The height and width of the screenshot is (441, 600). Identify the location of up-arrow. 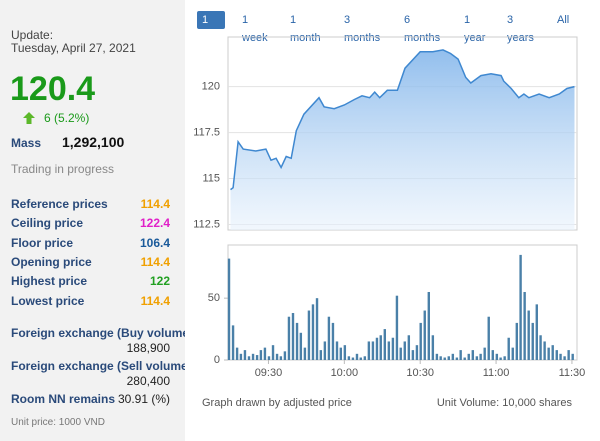
(29, 118).